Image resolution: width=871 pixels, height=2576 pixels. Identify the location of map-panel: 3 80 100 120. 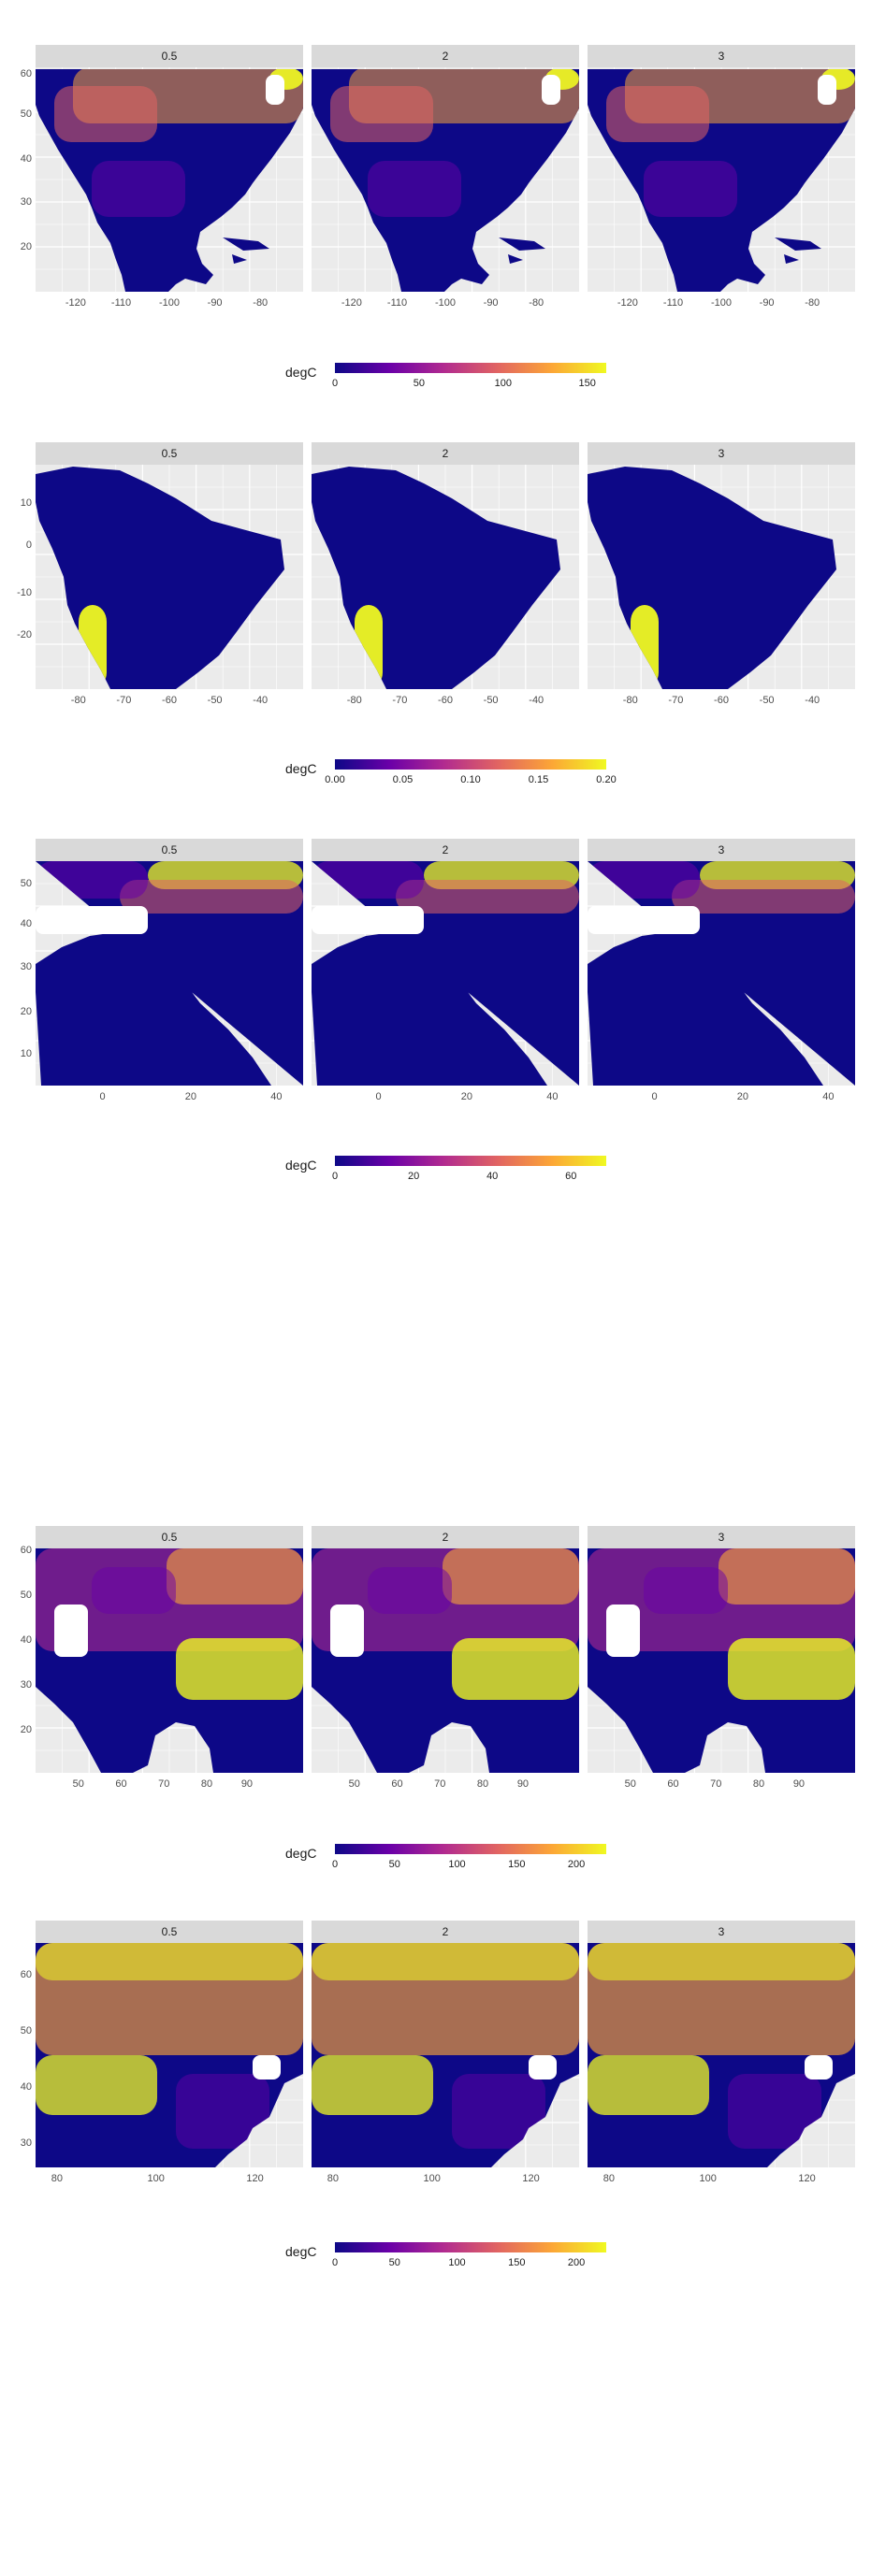
(722, 2052).